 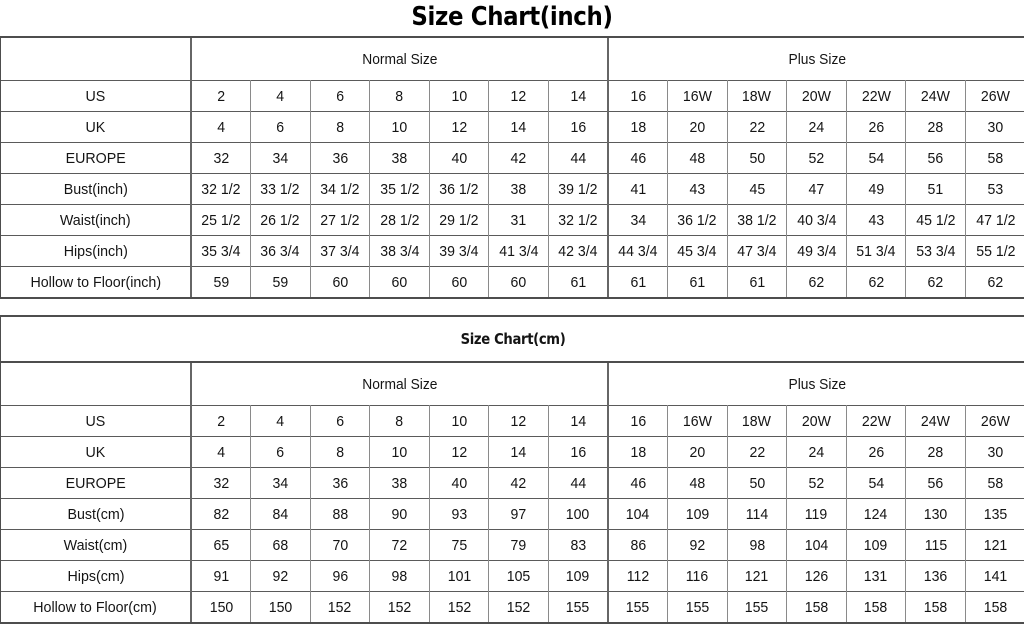 What do you see at coordinates (578, 452) in the screenshot?
I see `table-cell: 16` at bounding box center [578, 452].